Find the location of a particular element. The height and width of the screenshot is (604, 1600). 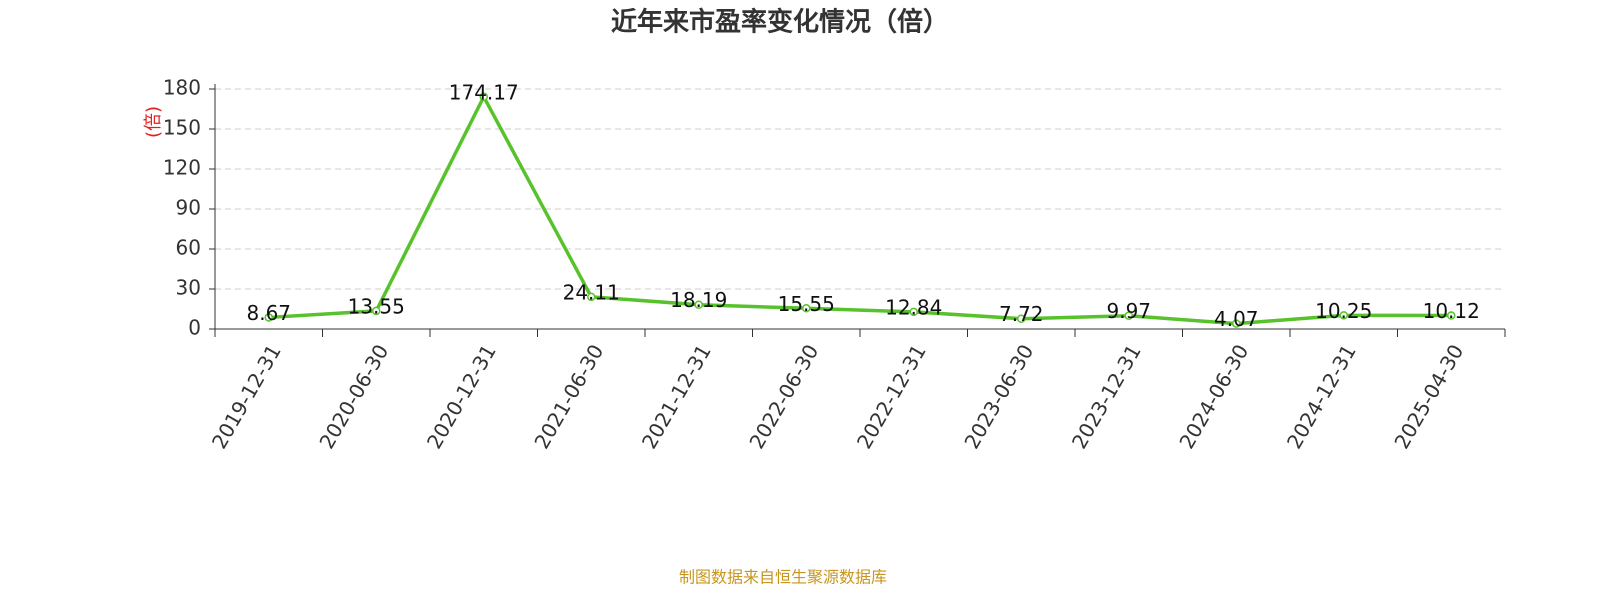

y-tick-label: 0 is located at coordinates (194, 328).